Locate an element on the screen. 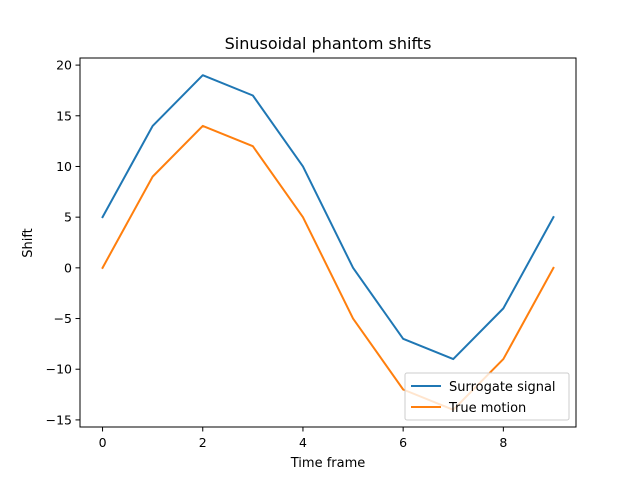  x-tick-label: 2 is located at coordinates (203, 442).